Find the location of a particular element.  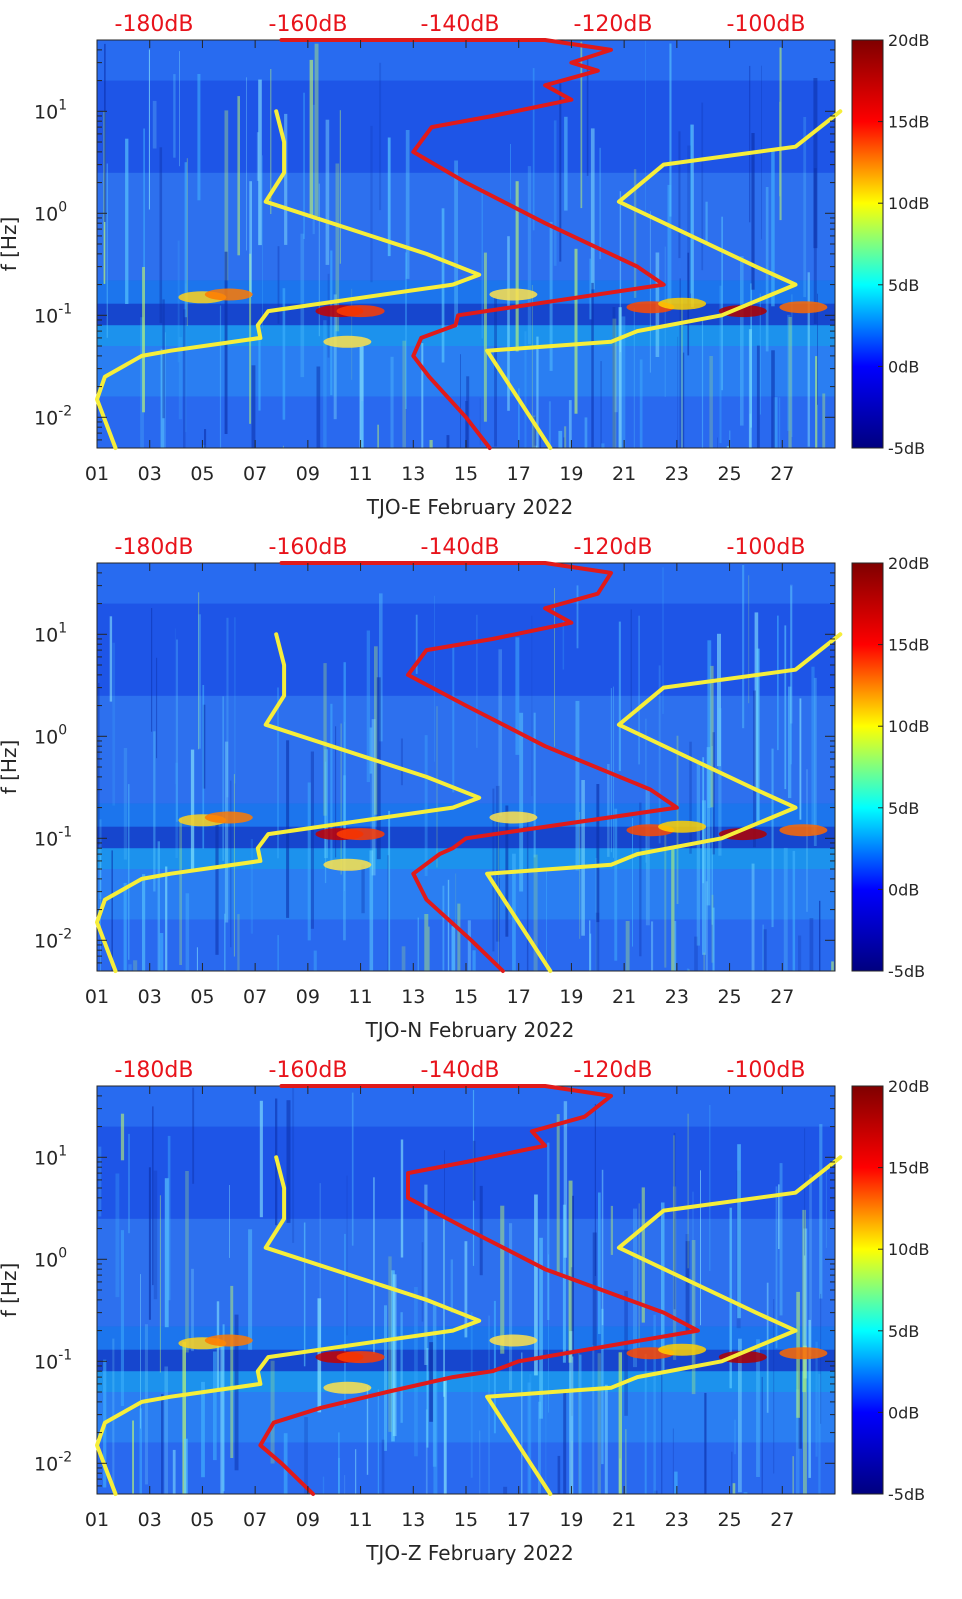

top-db-label: -160dB is located at coordinates (308, 24).